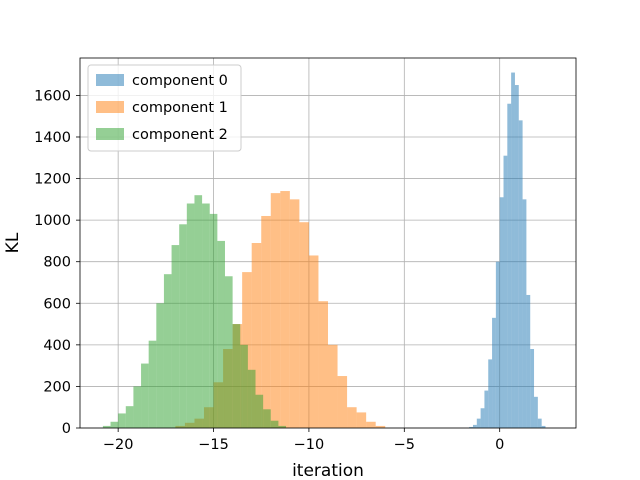 Image resolution: width=640 pixels, height=480 pixels. What do you see at coordinates (57, 346) in the screenshot?
I see `y-tick-label: 400` at bounding box center [57, 346].